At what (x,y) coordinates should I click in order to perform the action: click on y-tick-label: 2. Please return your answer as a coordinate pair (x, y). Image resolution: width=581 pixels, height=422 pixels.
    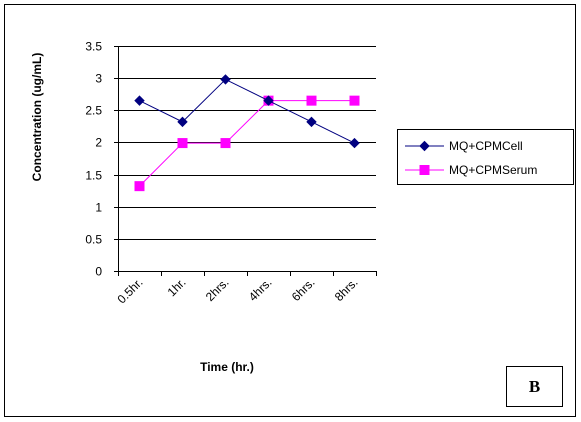
    Looking at the image, I should click on (98, 143).